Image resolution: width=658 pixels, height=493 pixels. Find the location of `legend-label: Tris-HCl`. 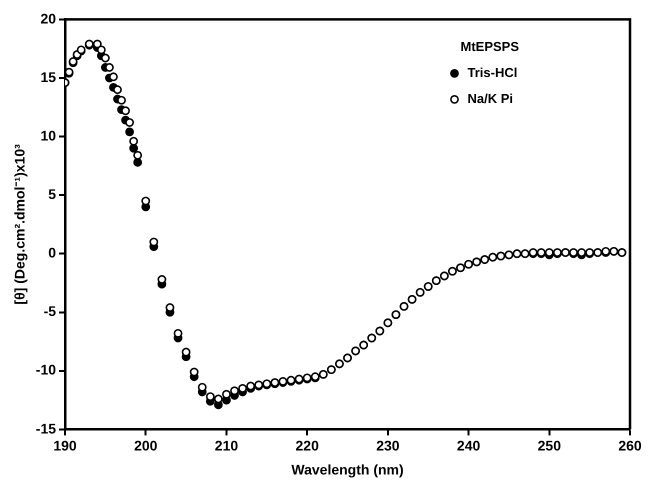

legend-label: Tris-HCl is located at coordinates (492, 72).